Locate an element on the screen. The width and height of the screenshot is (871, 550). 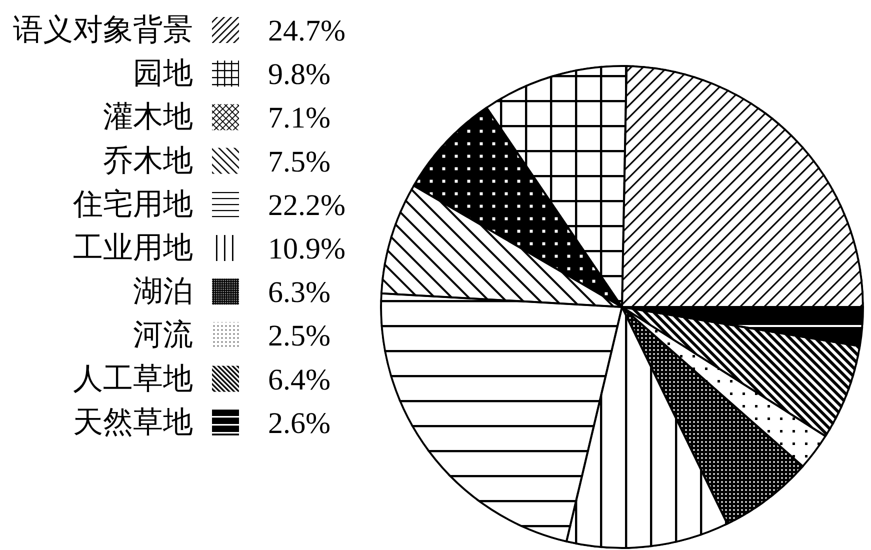
legend-label: 工业用地 is located at coordinates (133, 248).